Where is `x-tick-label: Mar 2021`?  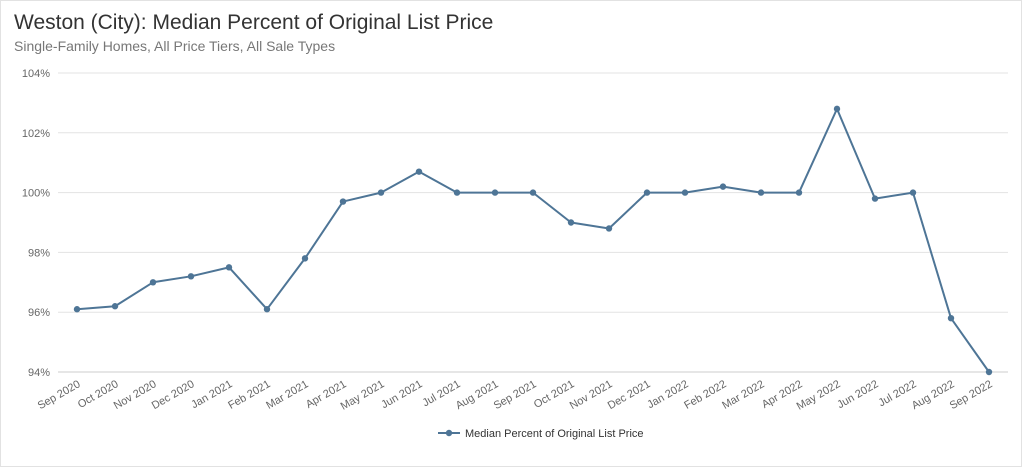
x-tick-label: Mar 2021 is located at coordinates (287, 395).